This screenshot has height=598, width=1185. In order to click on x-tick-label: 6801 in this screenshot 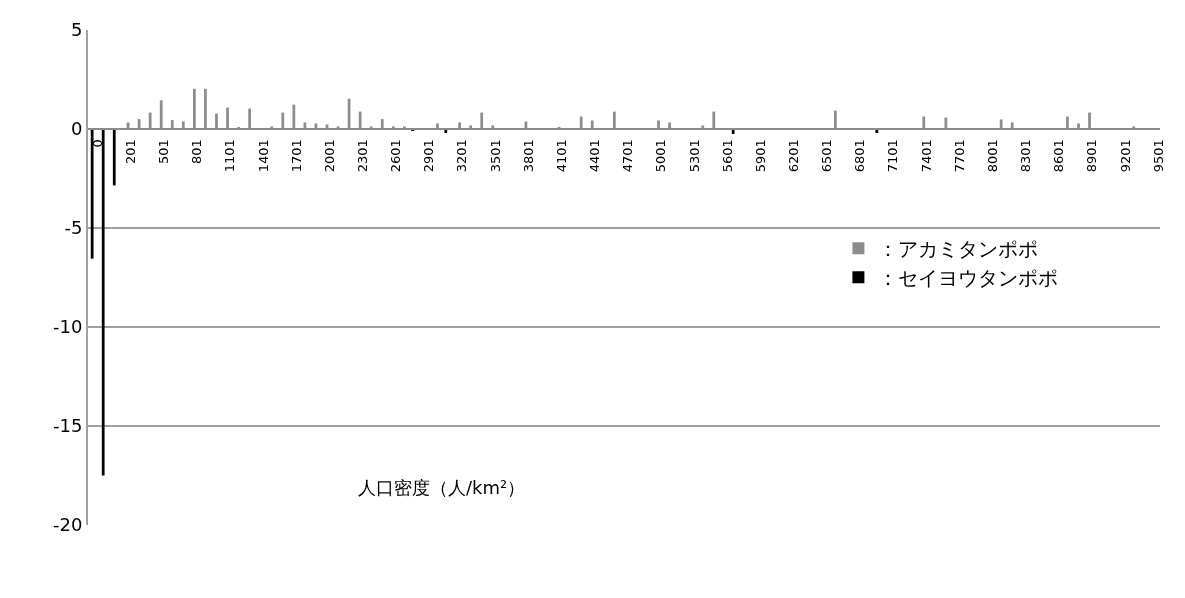, I will do `click(860, 156)`.